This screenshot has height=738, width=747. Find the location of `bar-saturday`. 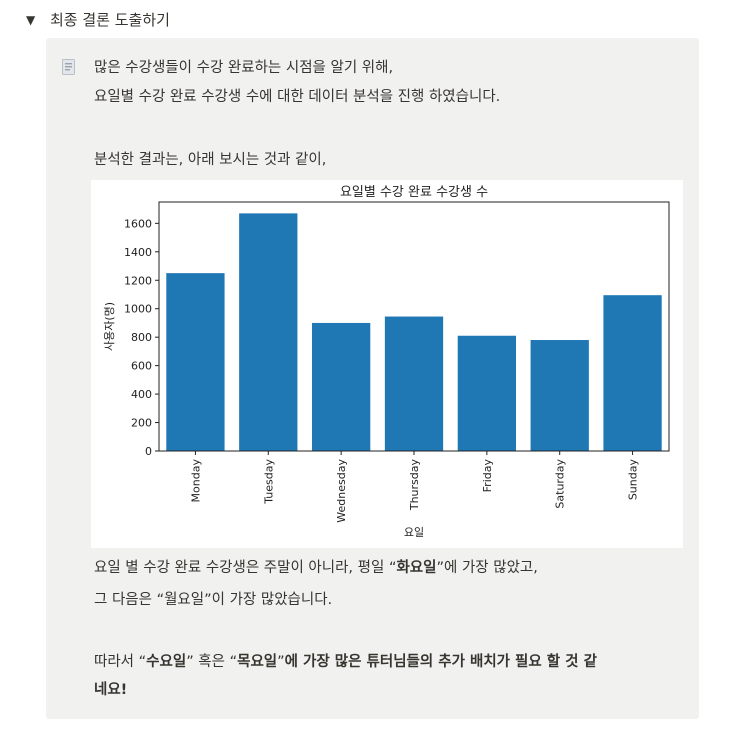

bar-saturday is located at coordinates (559, 395).